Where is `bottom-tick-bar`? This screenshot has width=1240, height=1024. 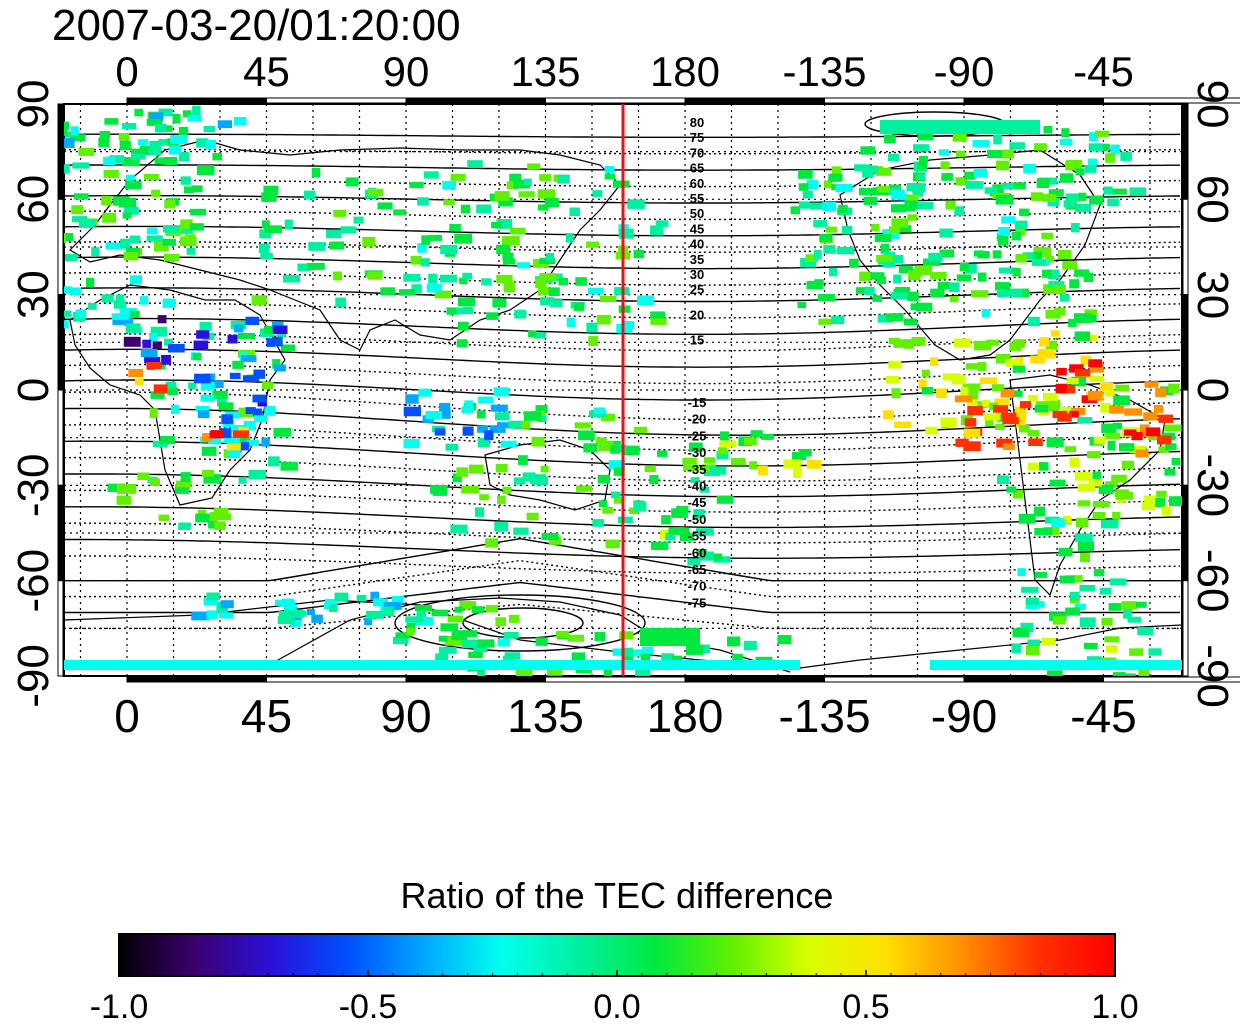
bottom-tick-bar is located at coordinates (196, 679).